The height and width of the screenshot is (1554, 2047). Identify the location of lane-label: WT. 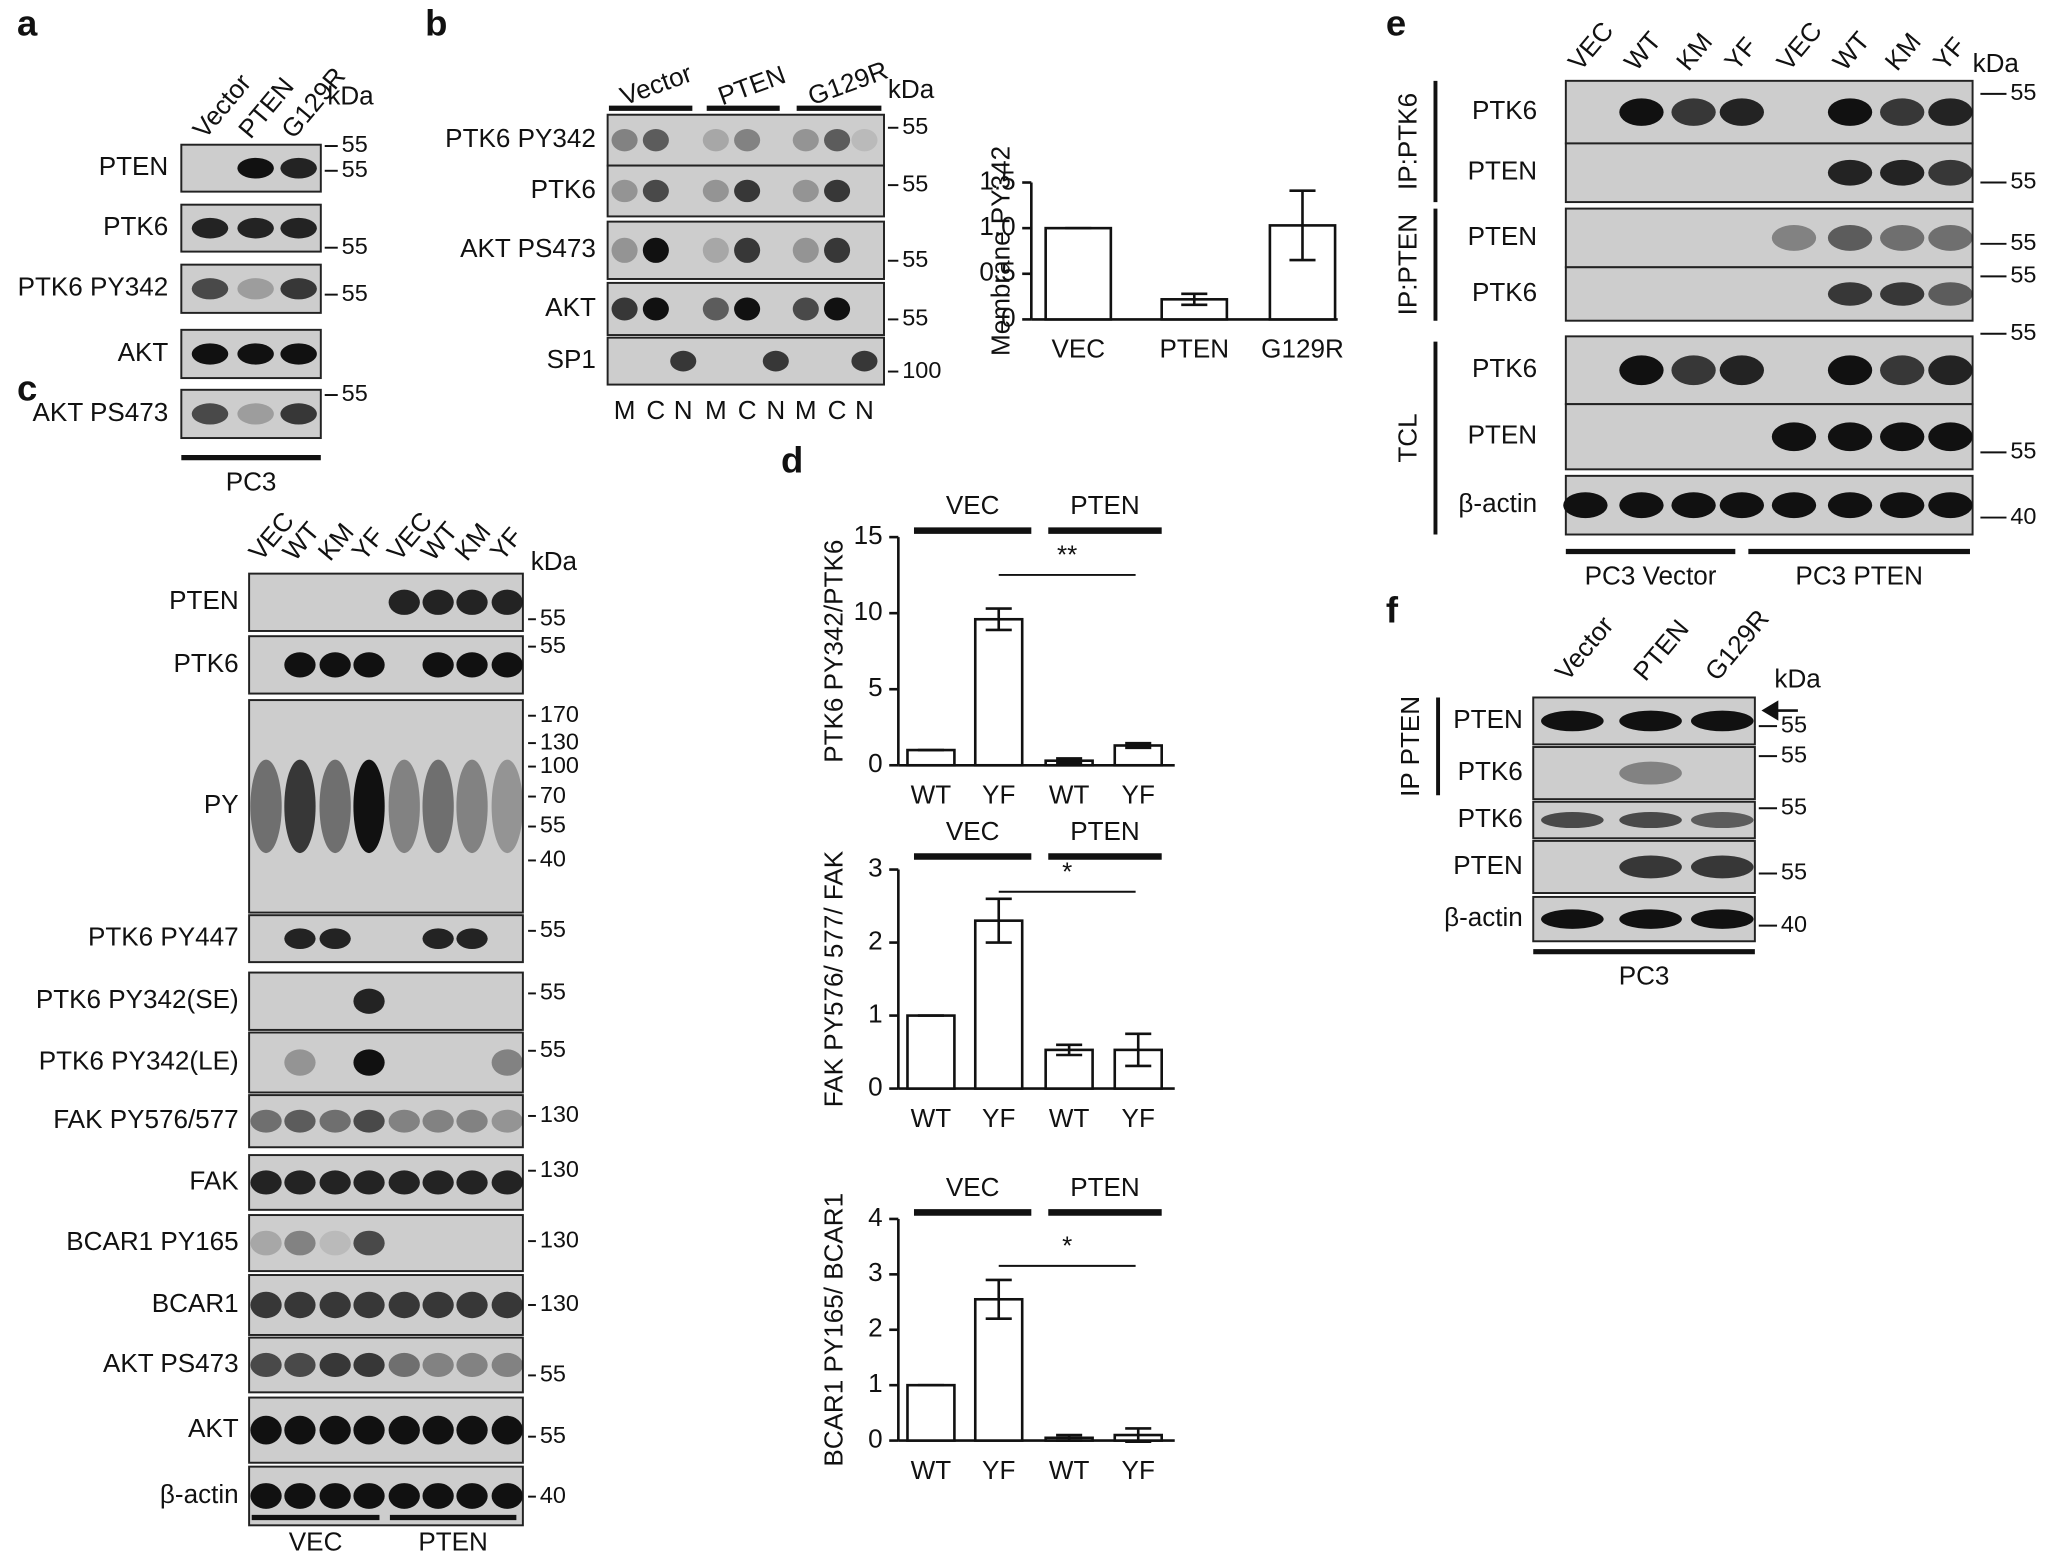
(1851, 51).